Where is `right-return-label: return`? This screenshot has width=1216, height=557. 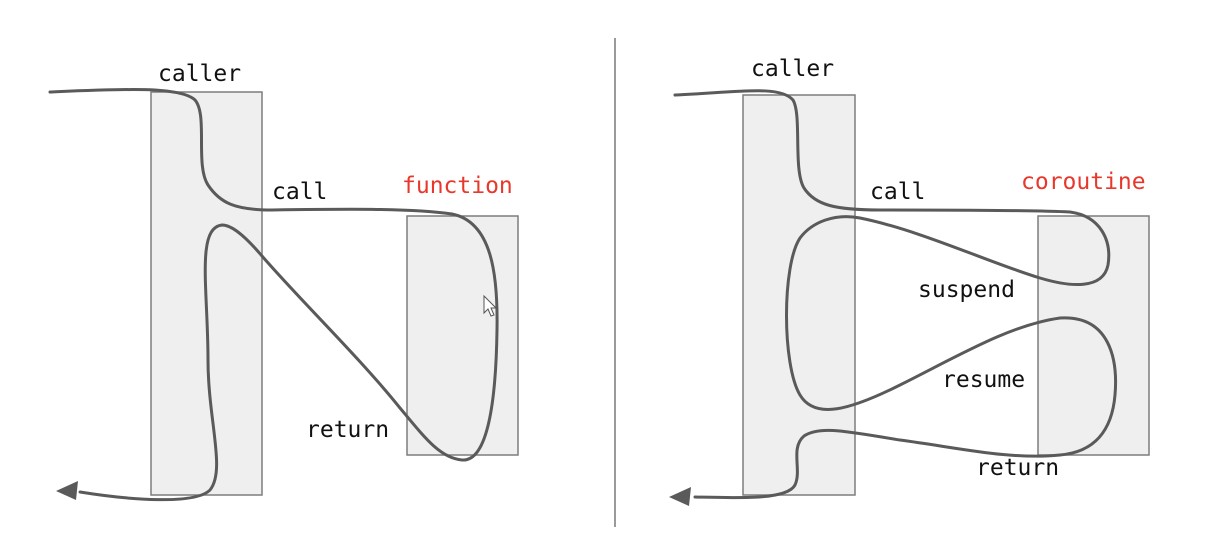
right-return-label: return is located at coordinates (1017, 468).